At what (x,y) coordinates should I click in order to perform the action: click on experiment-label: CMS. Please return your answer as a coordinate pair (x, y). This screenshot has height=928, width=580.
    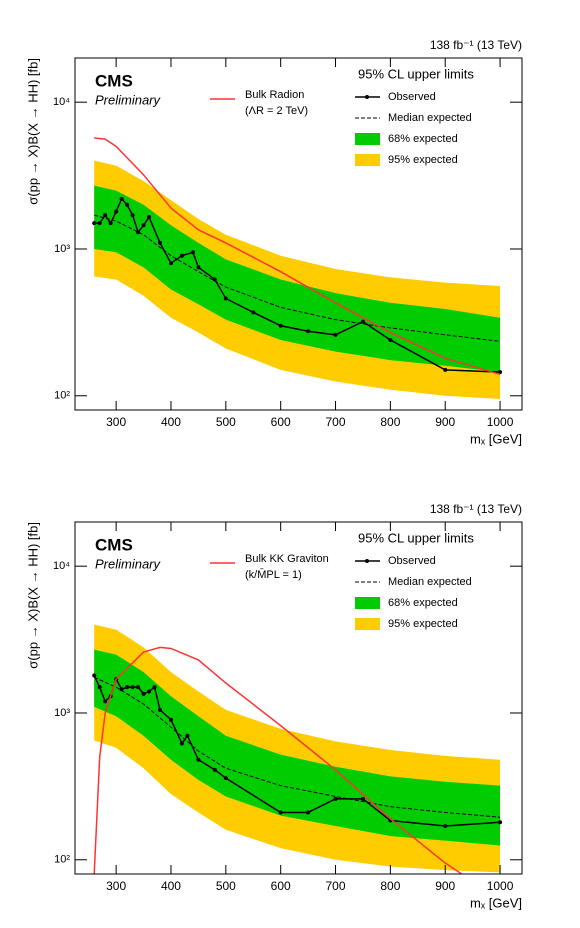
    Looking at the image, I should click on (114, 544).